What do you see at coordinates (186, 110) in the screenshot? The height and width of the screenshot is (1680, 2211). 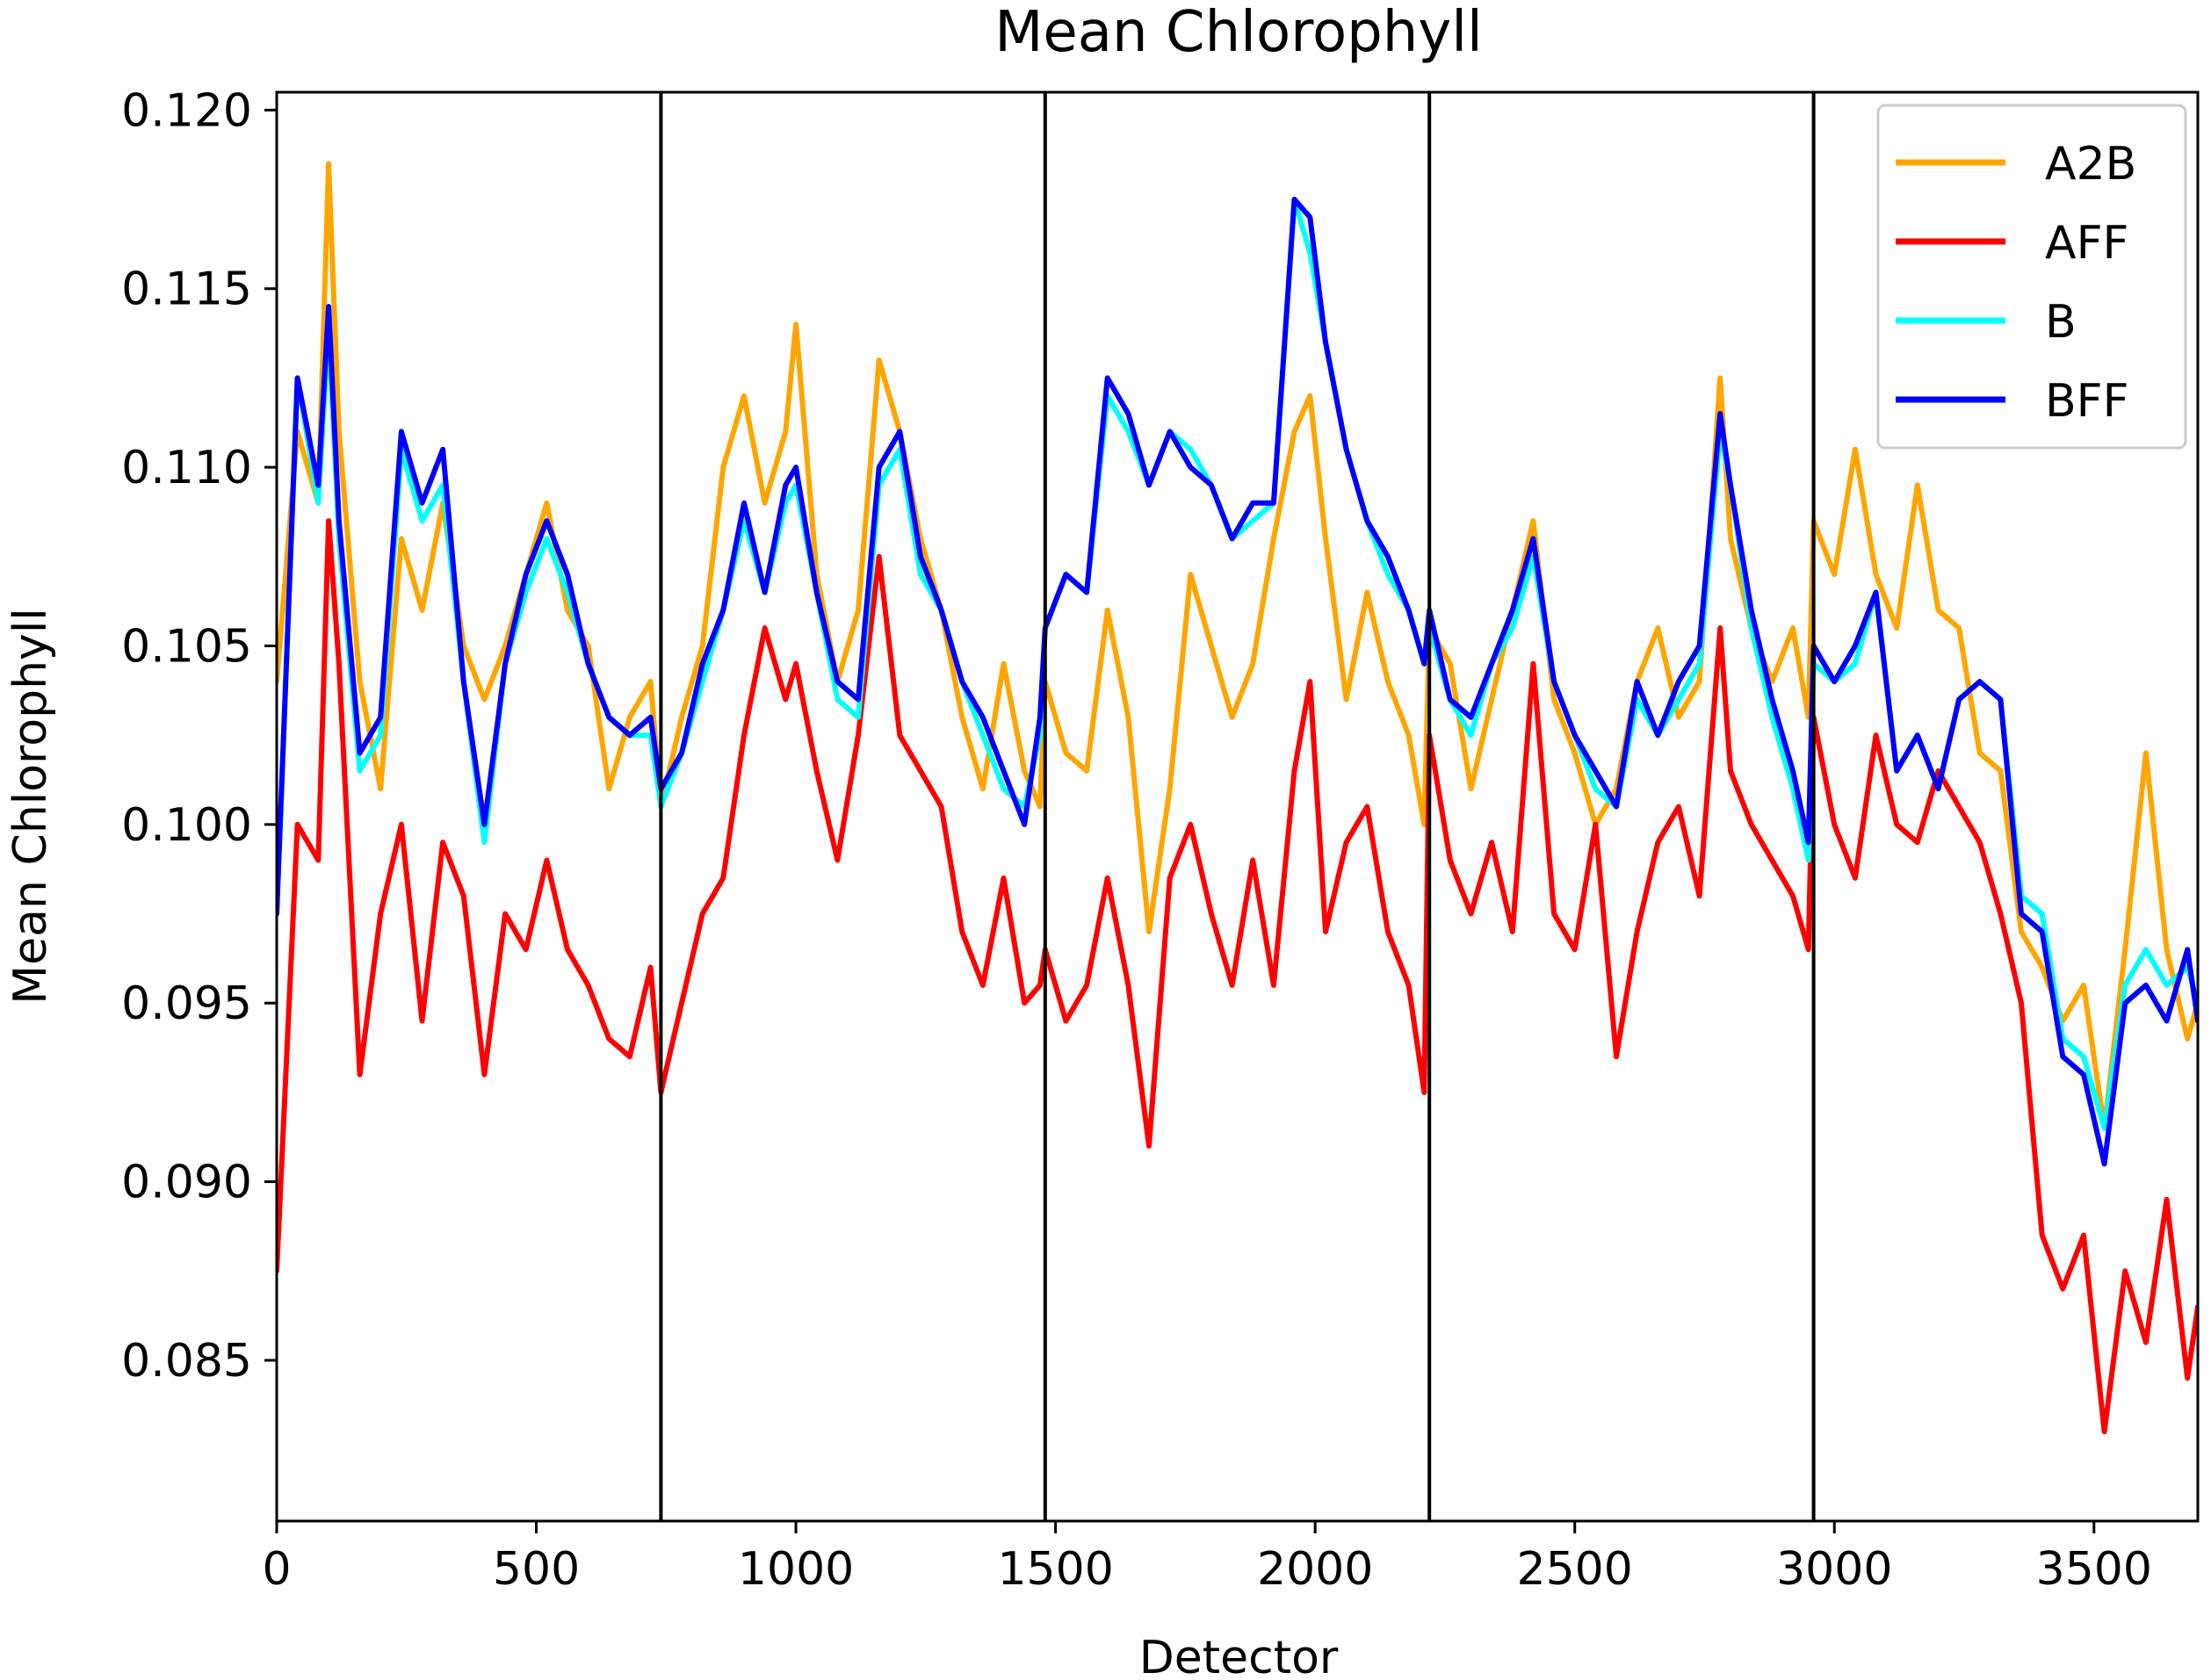 I see `y-tick-label: 0.120` at bounding box center [186, 110].